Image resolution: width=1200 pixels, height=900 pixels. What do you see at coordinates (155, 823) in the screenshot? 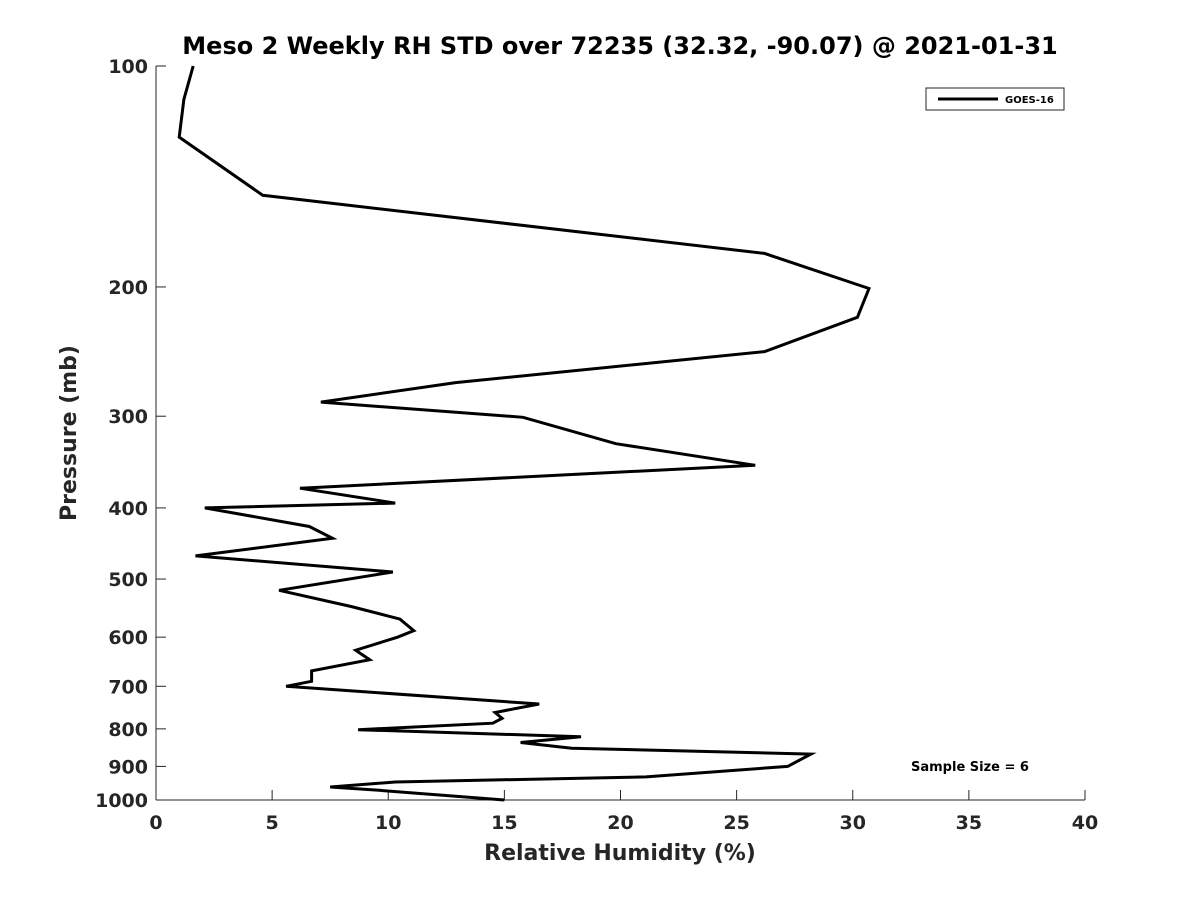
I see `x-tick-label-0: 0` at bounding box center [155, 823].